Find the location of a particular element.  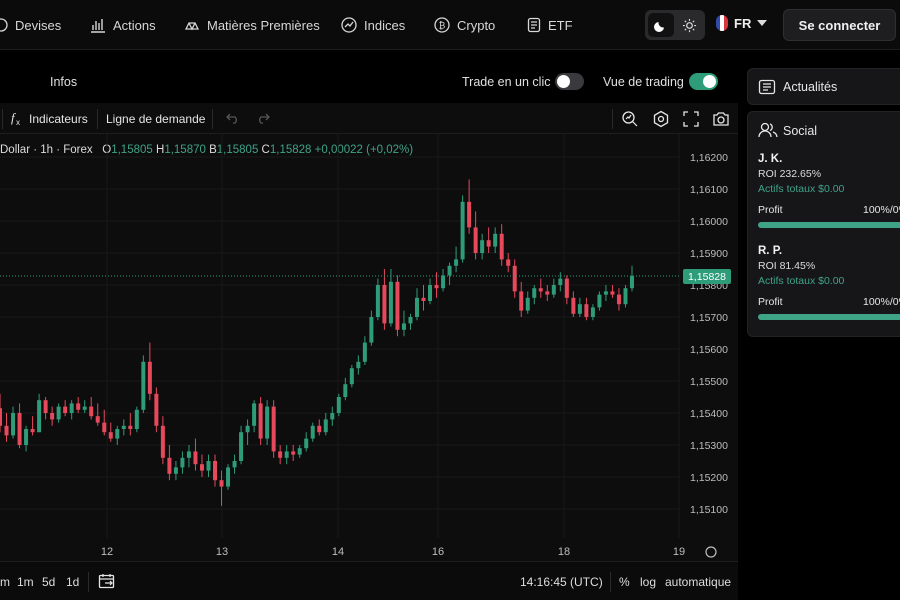

fullscreen-icon is located at coordinates (691, 119).